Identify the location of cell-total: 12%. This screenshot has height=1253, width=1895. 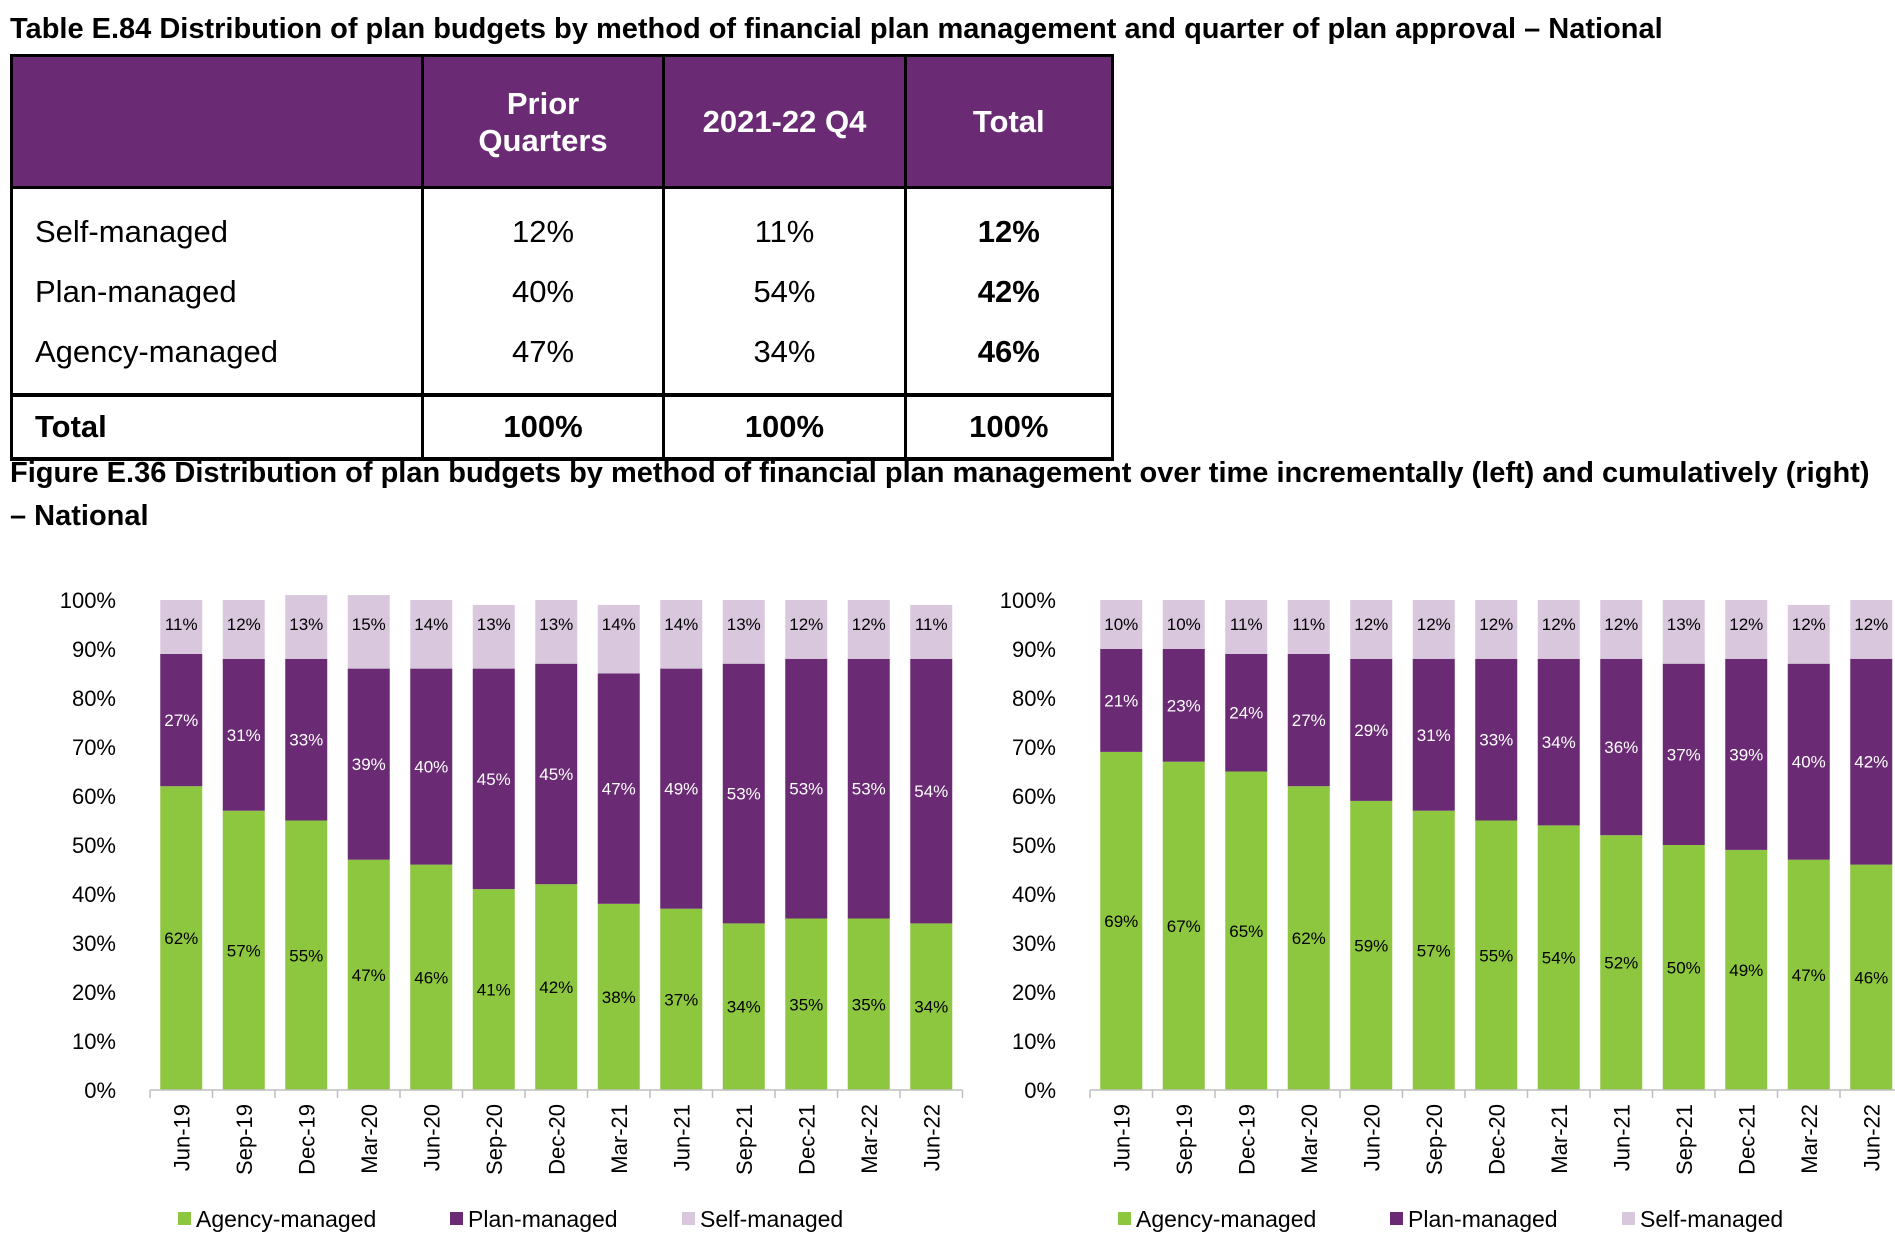
(1009, 224).